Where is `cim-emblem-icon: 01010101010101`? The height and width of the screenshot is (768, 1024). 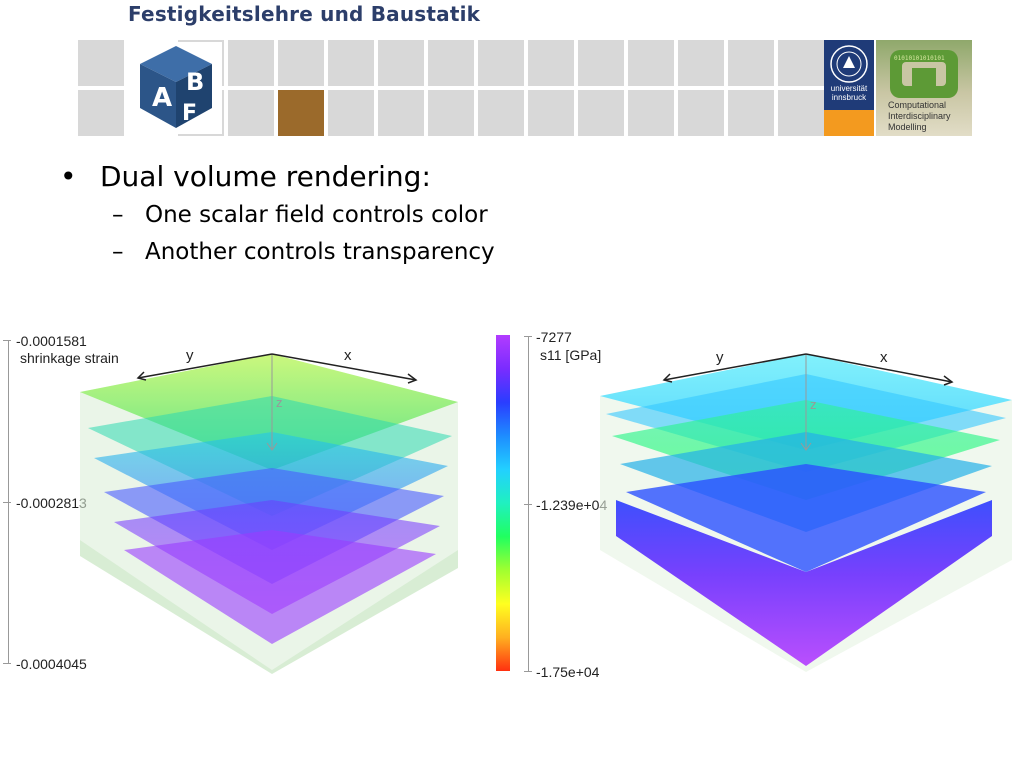 cim-emblem-icon: 01010101010101 is located at coordinates (924, 74).